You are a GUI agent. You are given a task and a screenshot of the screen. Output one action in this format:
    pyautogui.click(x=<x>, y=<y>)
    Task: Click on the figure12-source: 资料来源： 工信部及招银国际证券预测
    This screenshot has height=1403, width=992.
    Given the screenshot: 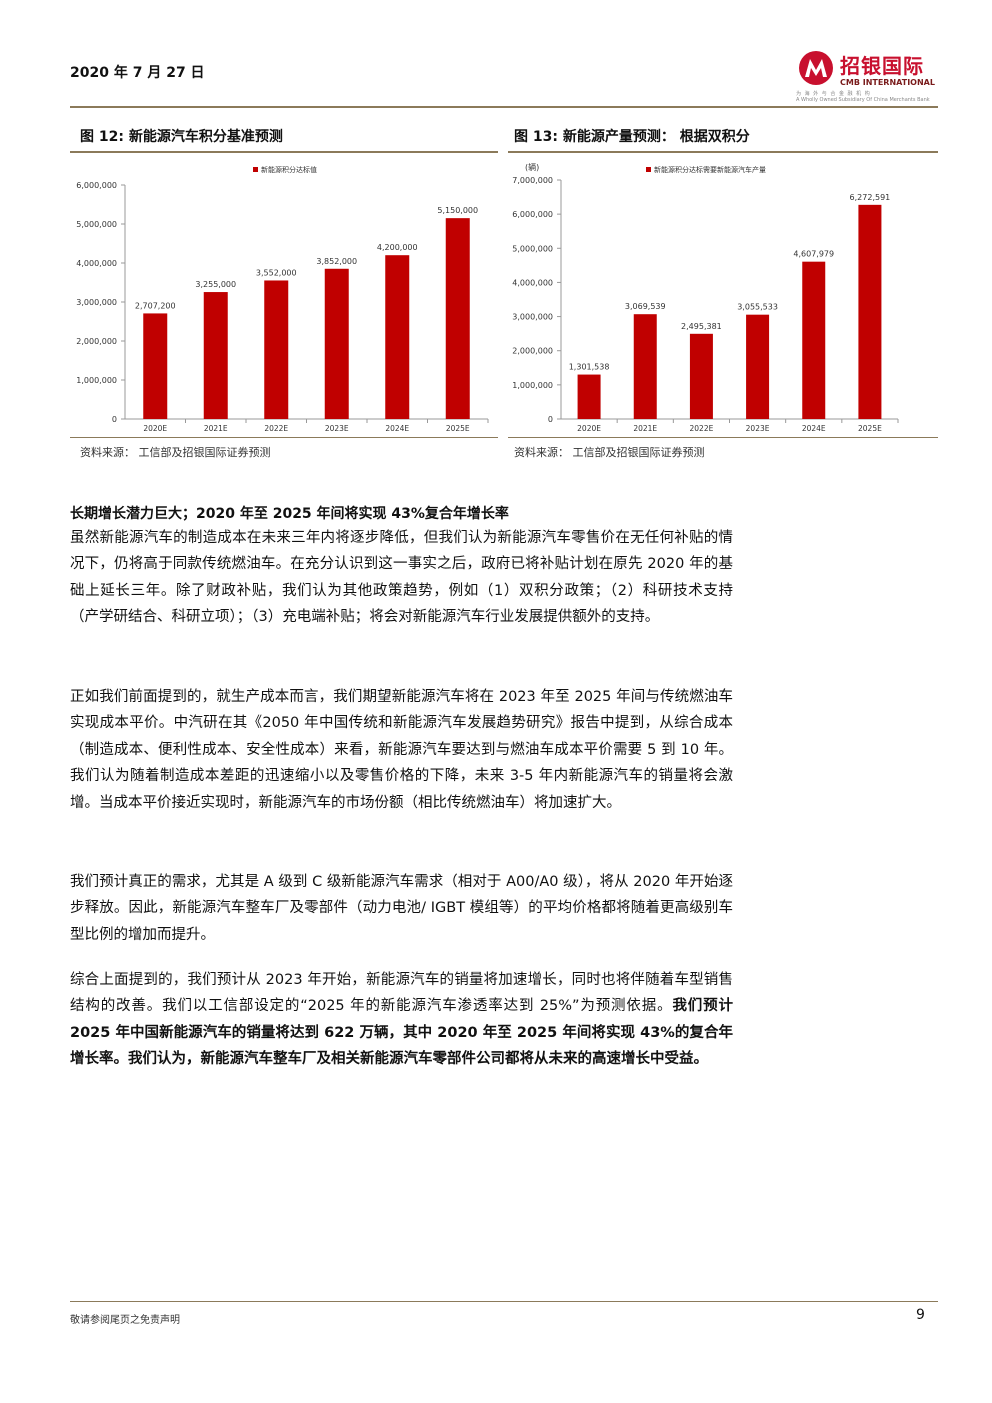 What is the action you would take?
    pyautogui.click(x=175, y=452)
    